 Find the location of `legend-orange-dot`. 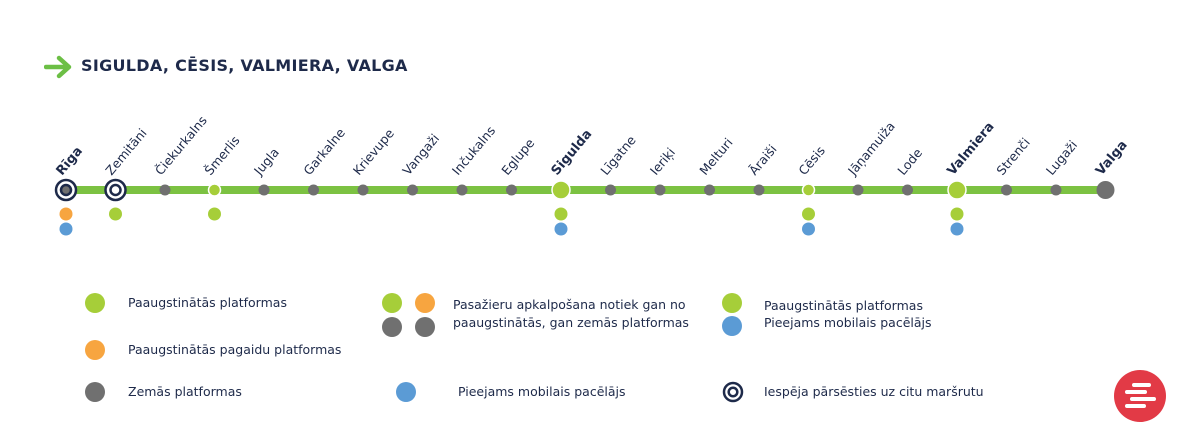

legend-orange-dot is located at coordinates (95, 350).